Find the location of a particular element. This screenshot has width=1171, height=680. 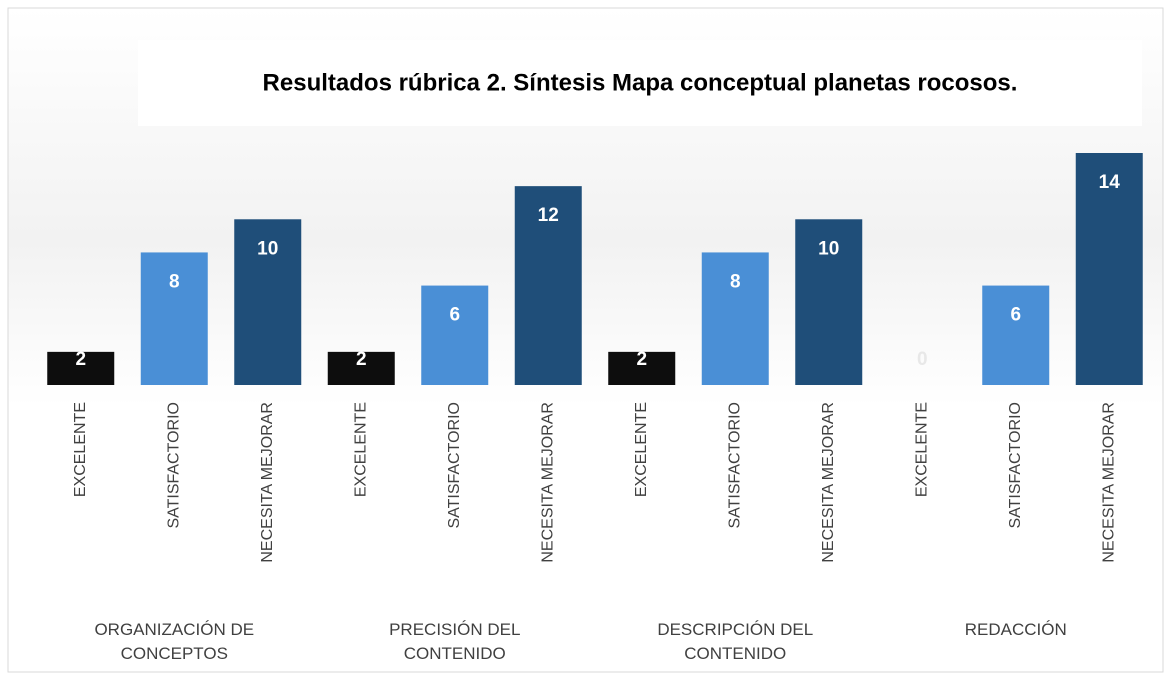

group-label: PRECISIÓN DEL CONTENIDO is located at coordinates (455, 641).